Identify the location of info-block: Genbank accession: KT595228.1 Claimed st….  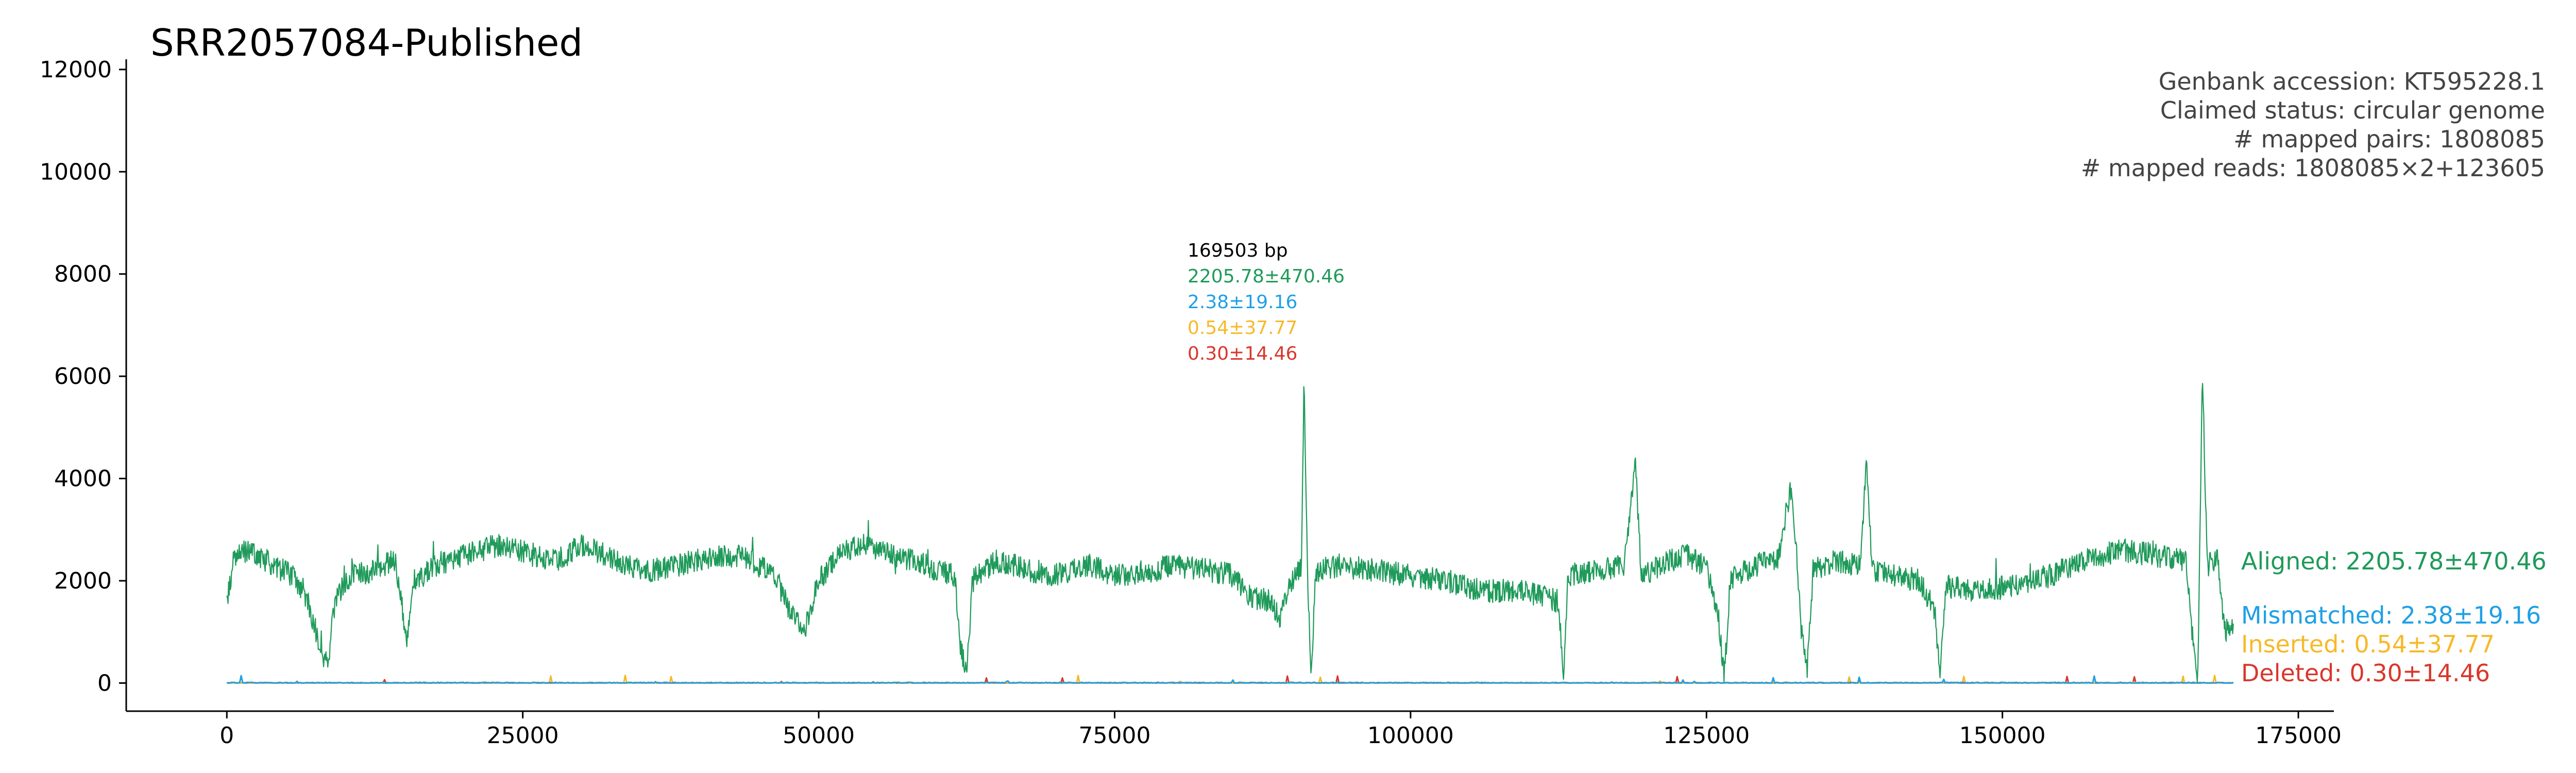
(2313, 125).